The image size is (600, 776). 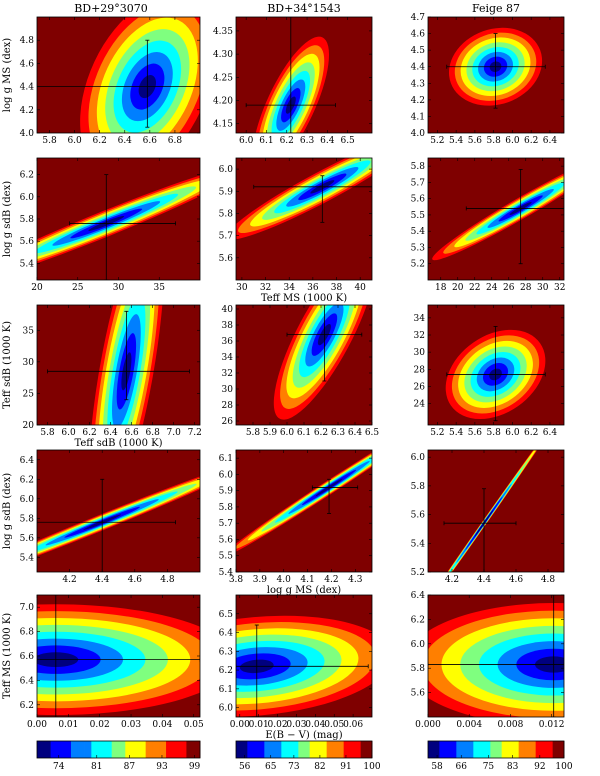 I want to click on x-tick-label: 25, so click(x=78, y=288).